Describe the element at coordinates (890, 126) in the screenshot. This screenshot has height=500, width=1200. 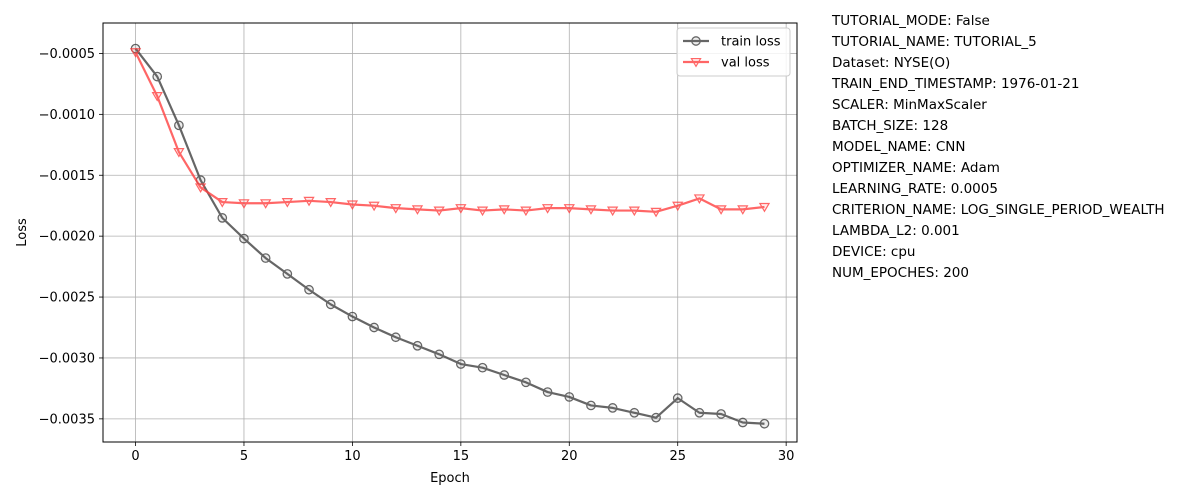
I see `info-line: BATCH_SIZE: 128` at that location.